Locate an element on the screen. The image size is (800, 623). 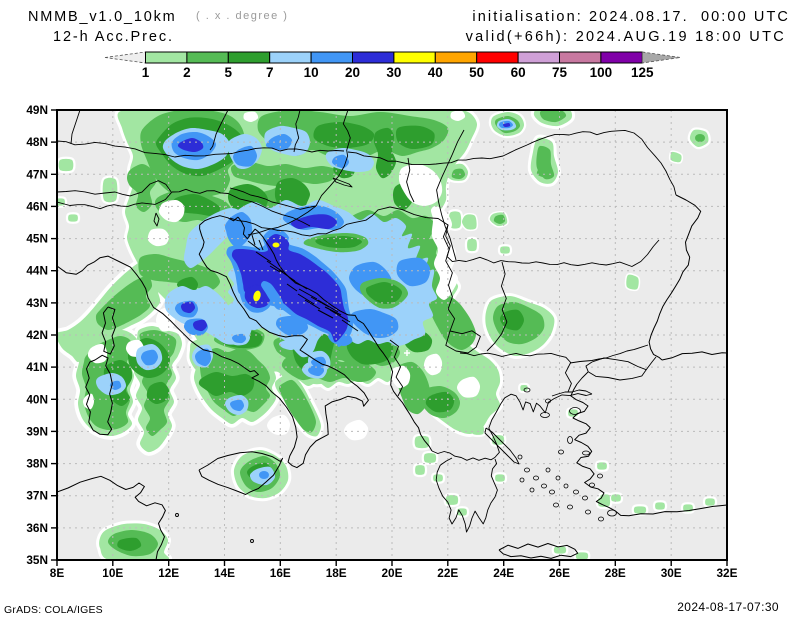
svg-text: 28E is located at coordinates (615, 573).